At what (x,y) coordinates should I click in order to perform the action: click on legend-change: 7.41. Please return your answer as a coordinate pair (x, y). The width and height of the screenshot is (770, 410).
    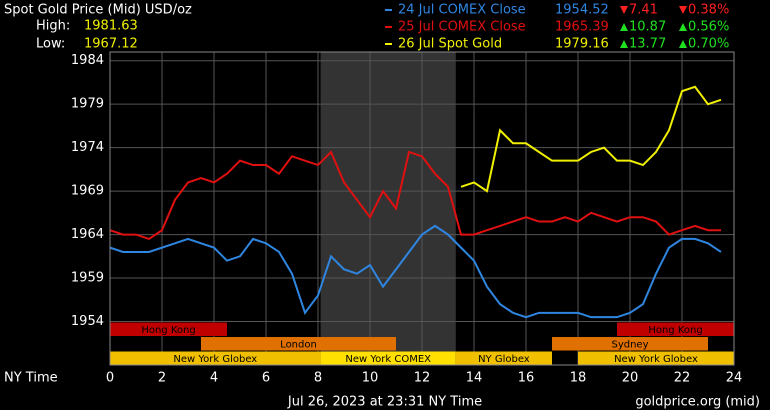
    Looking at the image, I should click on (643, 10).